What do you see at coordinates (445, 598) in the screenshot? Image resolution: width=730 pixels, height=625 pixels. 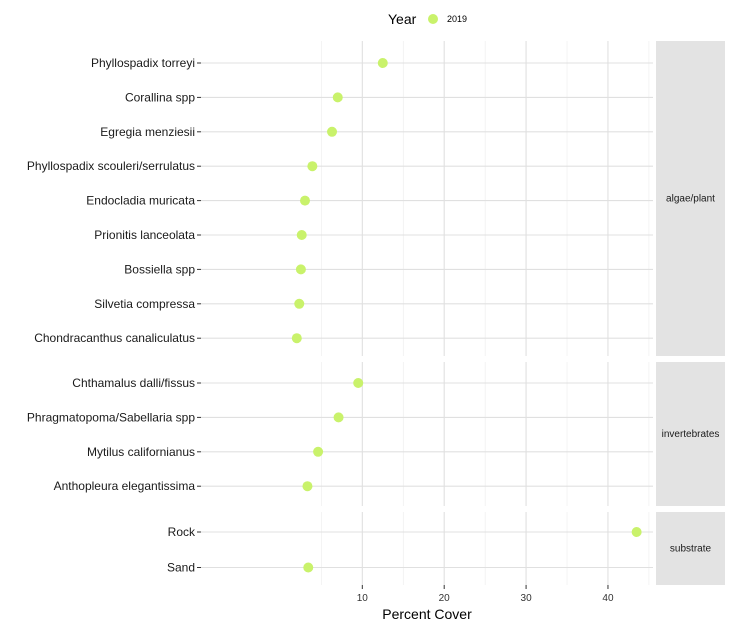 I see `x-tick-label: 20` at bounding box center [445, 598].